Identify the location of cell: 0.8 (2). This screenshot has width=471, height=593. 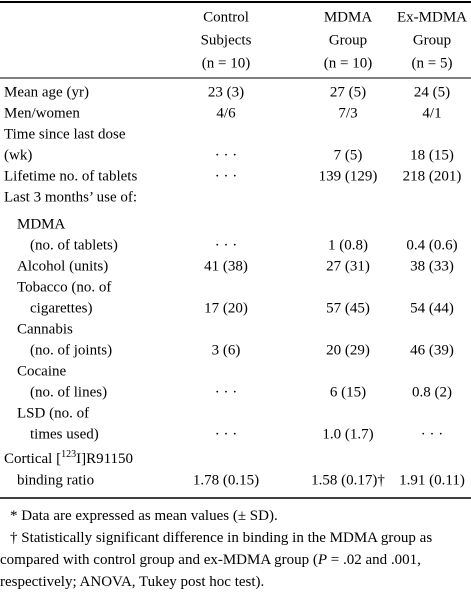
(432, 392).